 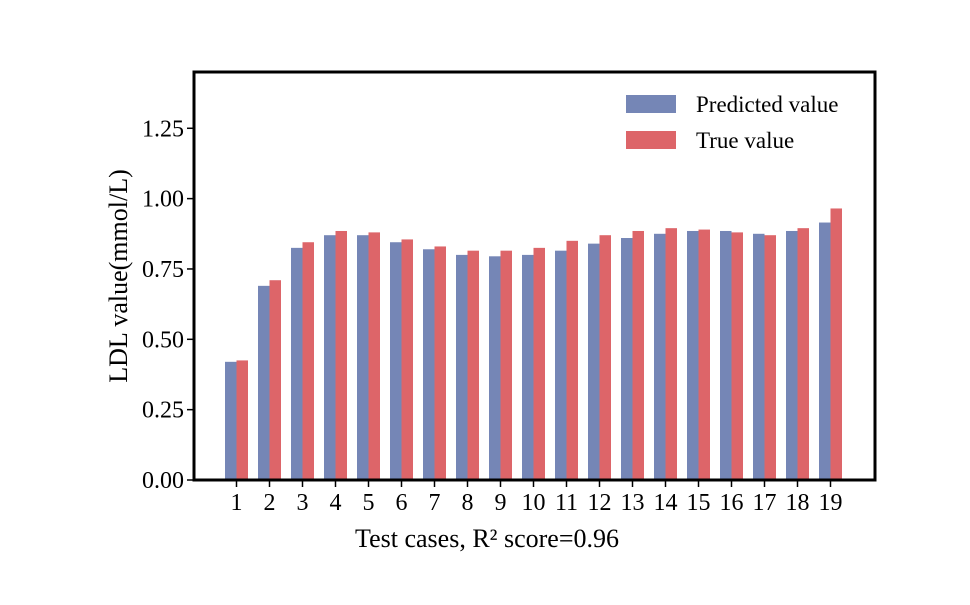 What do you see at coordinates (745, 140) in the screenshot?
I see `legend-label-true: True value` at bounding box center [745, 140].